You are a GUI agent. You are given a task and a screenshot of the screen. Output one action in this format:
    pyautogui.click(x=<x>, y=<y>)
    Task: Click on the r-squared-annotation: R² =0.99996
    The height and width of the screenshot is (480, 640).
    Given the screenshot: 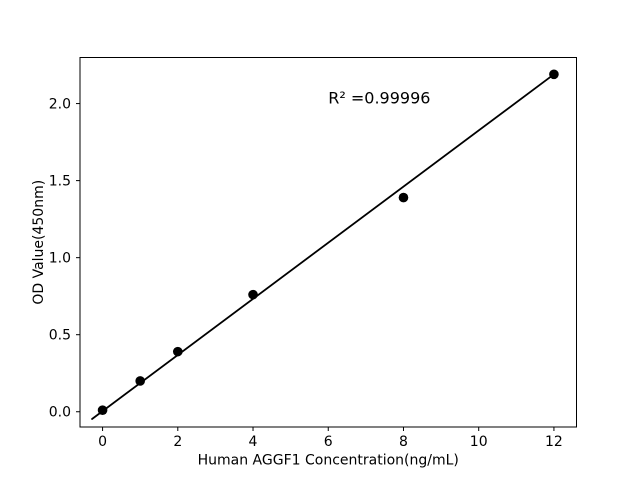 What is the action you would take?
    pyautogui.click(x=379, y=98)
    